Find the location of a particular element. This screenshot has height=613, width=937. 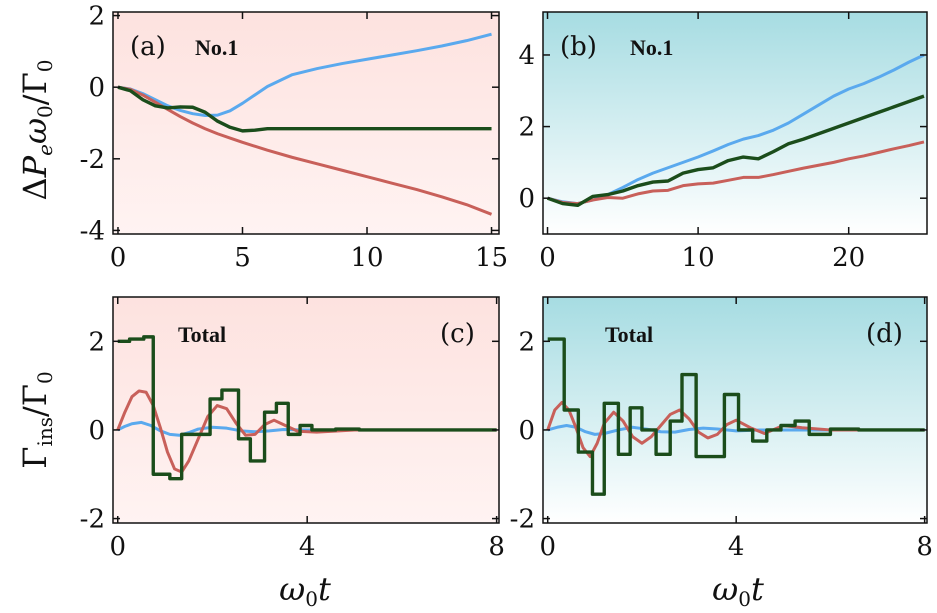

x-tick-label: 15 is located at coordinates (491, 258).